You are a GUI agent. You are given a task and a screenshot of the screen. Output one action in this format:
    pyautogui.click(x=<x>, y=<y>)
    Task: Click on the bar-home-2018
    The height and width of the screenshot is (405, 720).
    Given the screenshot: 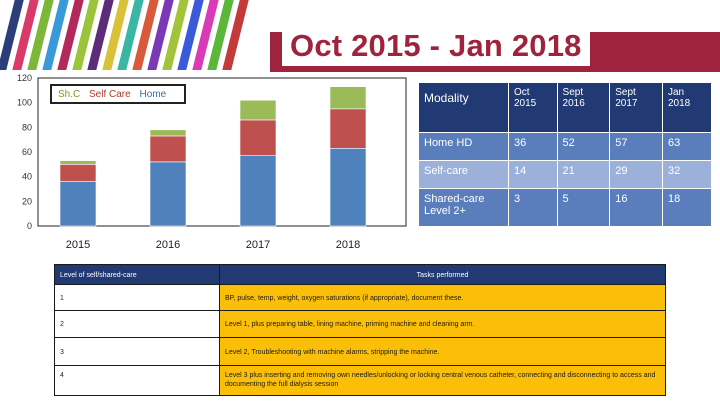 What is the action you would take?
    pyautogui.click(x=348, y=187)
    